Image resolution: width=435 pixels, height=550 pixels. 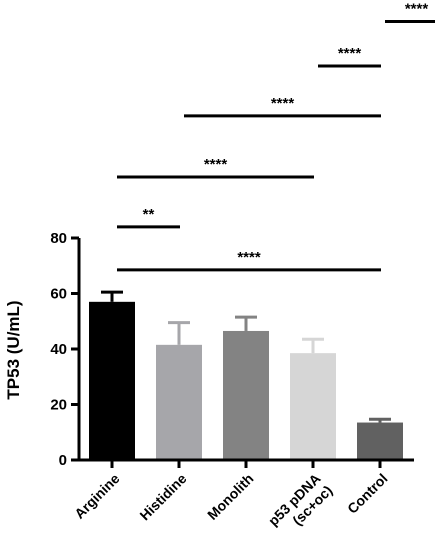 I want to click on x-tick-label: Monolith, so click(x=230, y=496).